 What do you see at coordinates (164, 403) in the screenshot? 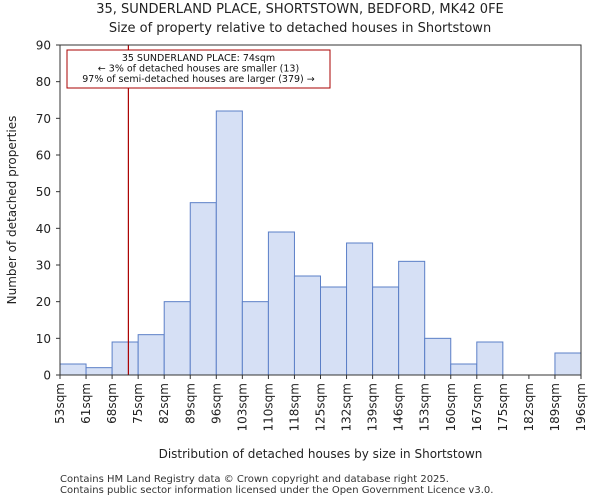
I see `x-tick-label: 82sqm` at bounding box center [164, 403].